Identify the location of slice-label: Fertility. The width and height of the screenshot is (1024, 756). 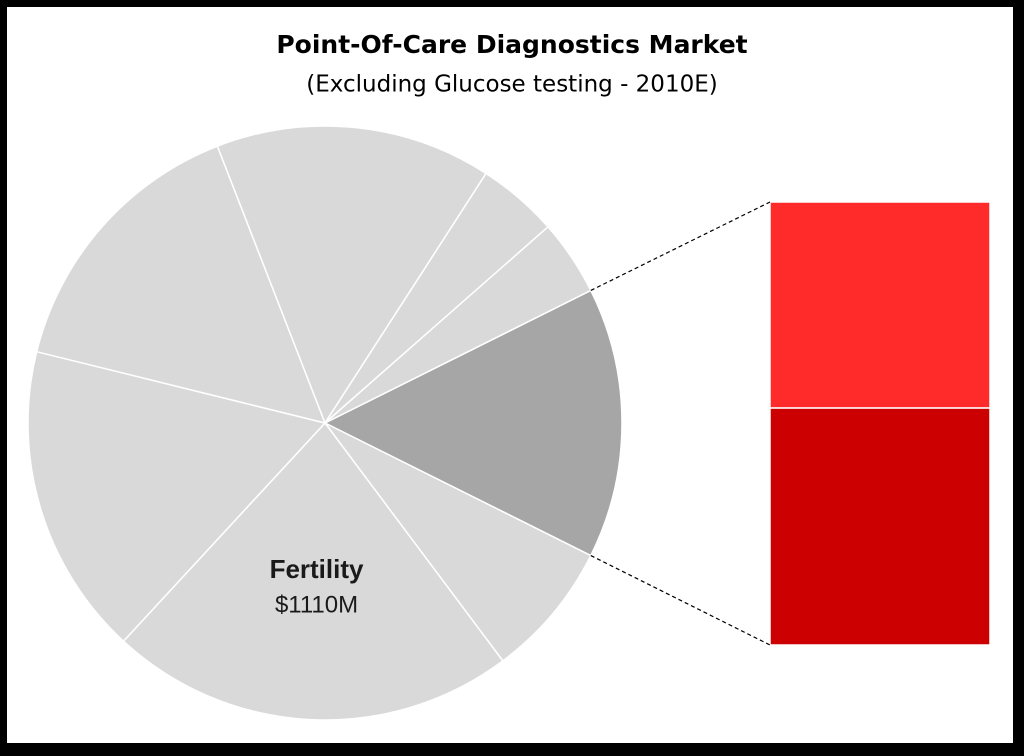
(317, 569).